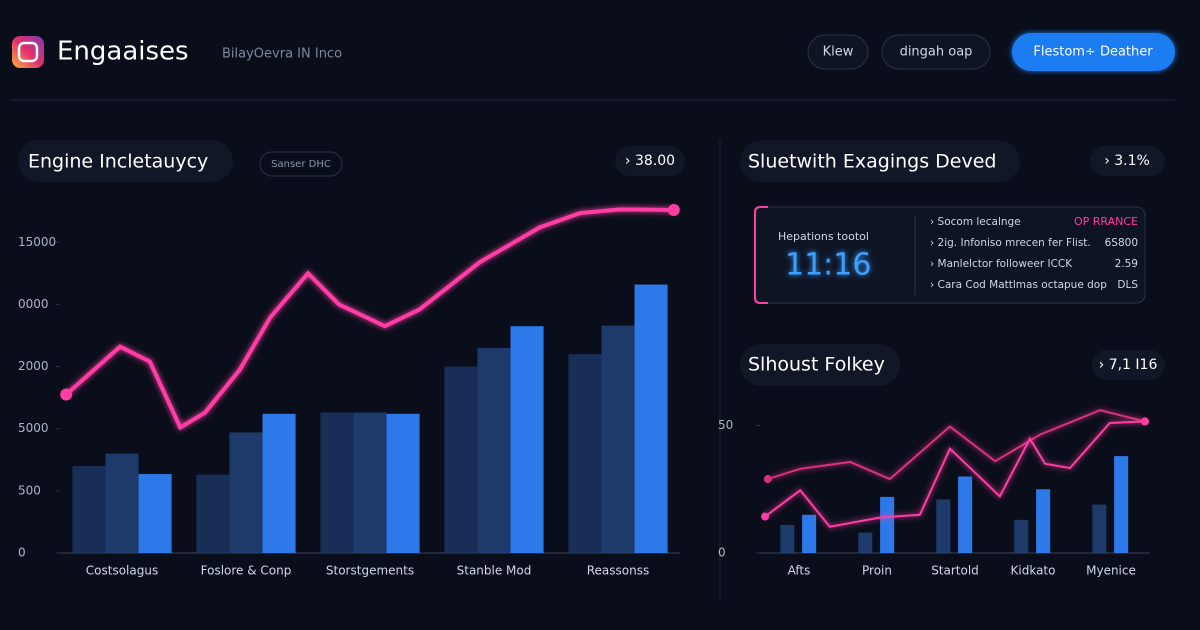 The image size is (1200, 630). I want to click on x-tick-label: Myenice, so click(1111, 571).